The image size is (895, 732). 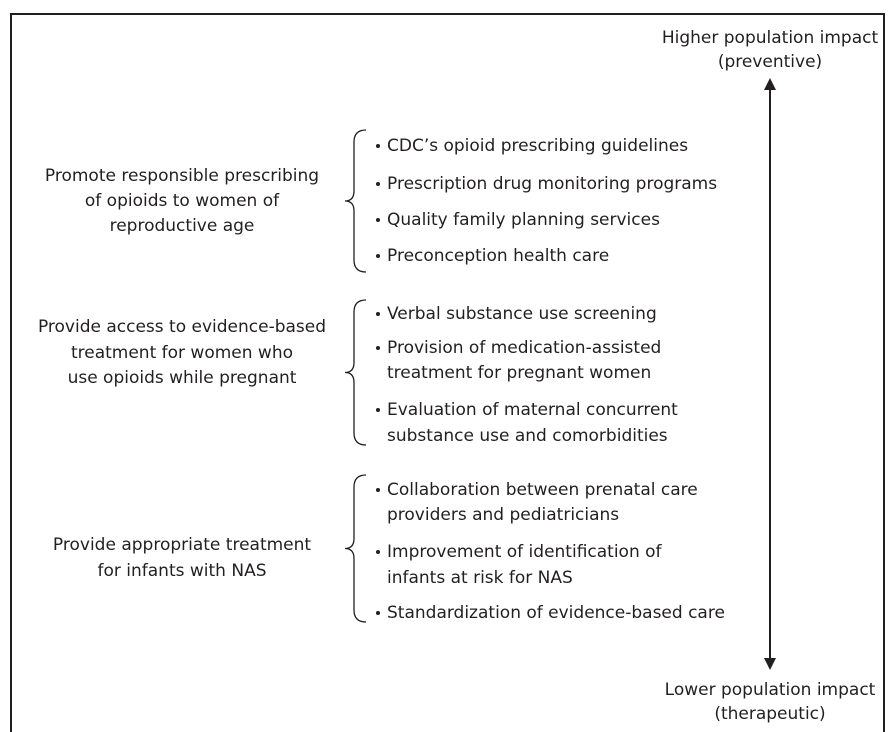 What do you see at coordinates (556, 613) in the screenshot?
I see `item-text: Standardization of evidence-based care` at bounding box center [556, 613].